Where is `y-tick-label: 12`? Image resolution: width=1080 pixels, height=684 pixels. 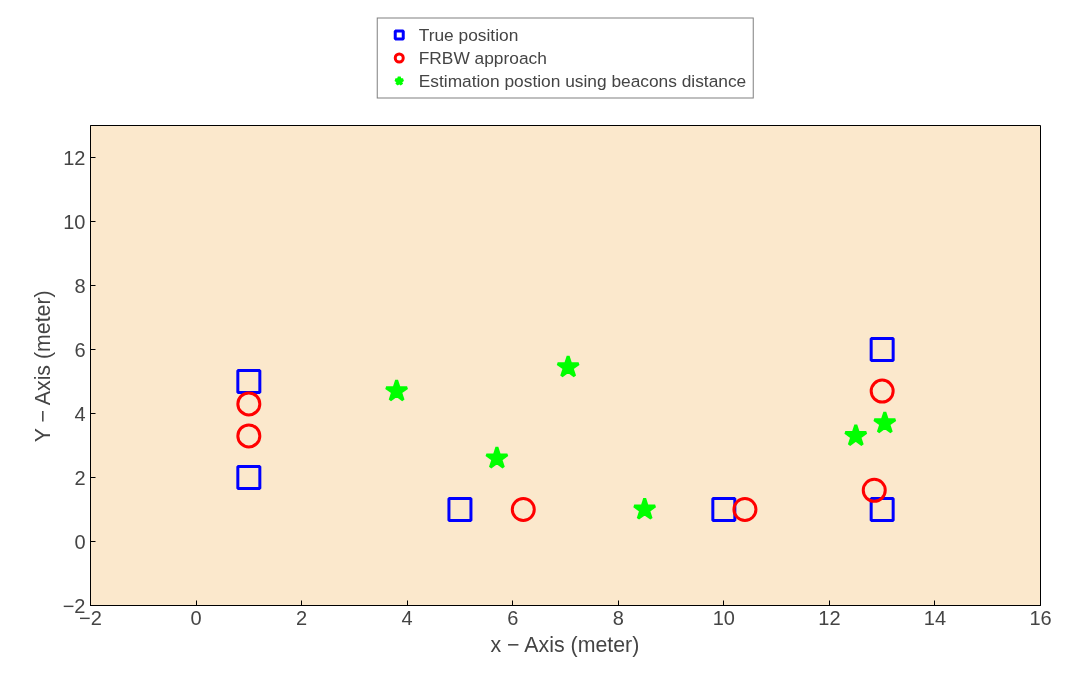
y-tick-label: 12 is located at coordinates (74, 157).